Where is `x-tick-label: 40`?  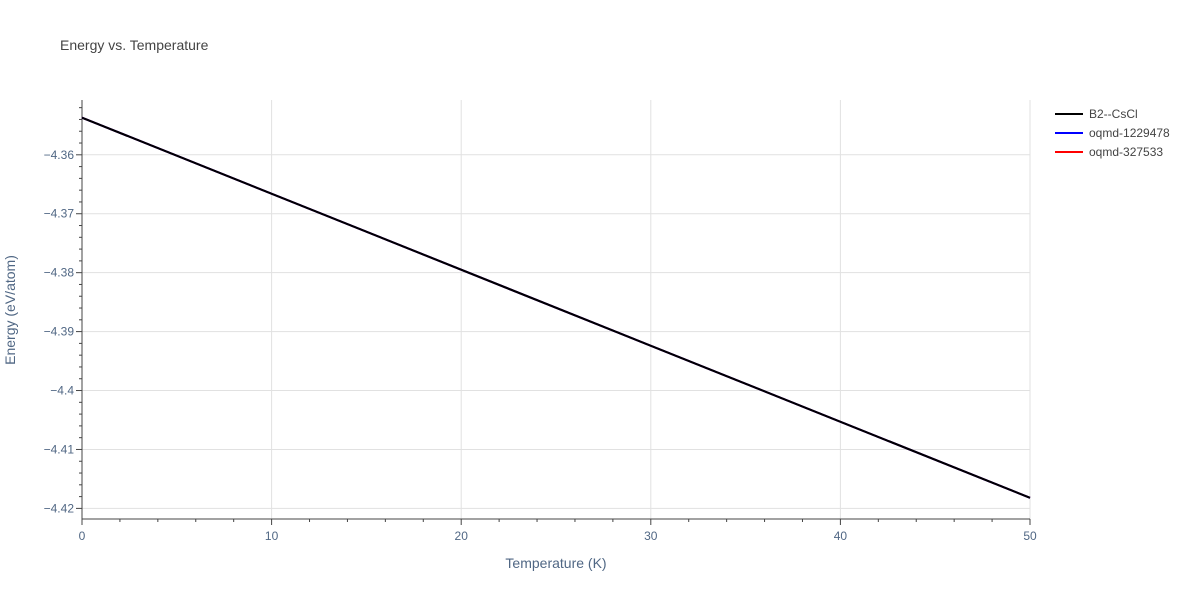 x-tick-label: 40 is located at coordinates (841, 536).